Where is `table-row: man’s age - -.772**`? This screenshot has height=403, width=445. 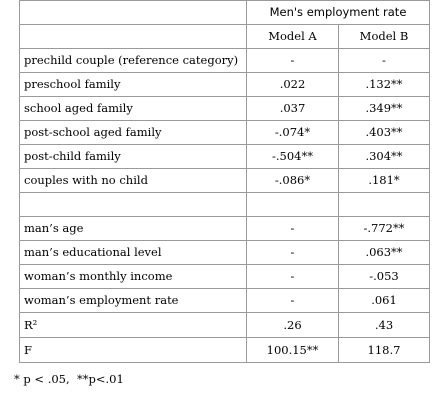
table-row: man’s age - -.772** is located at coordinates (224, 228).